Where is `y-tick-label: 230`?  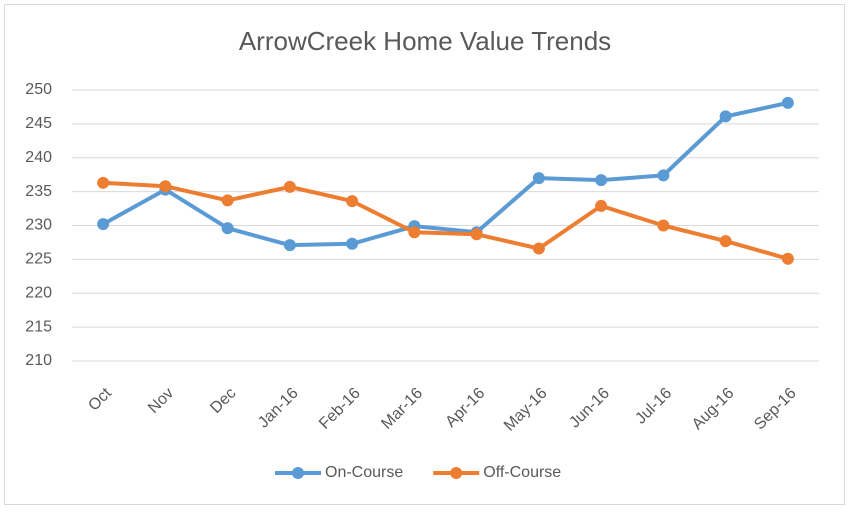
y-tick-label: 230 is located at coordinates (38, 225).